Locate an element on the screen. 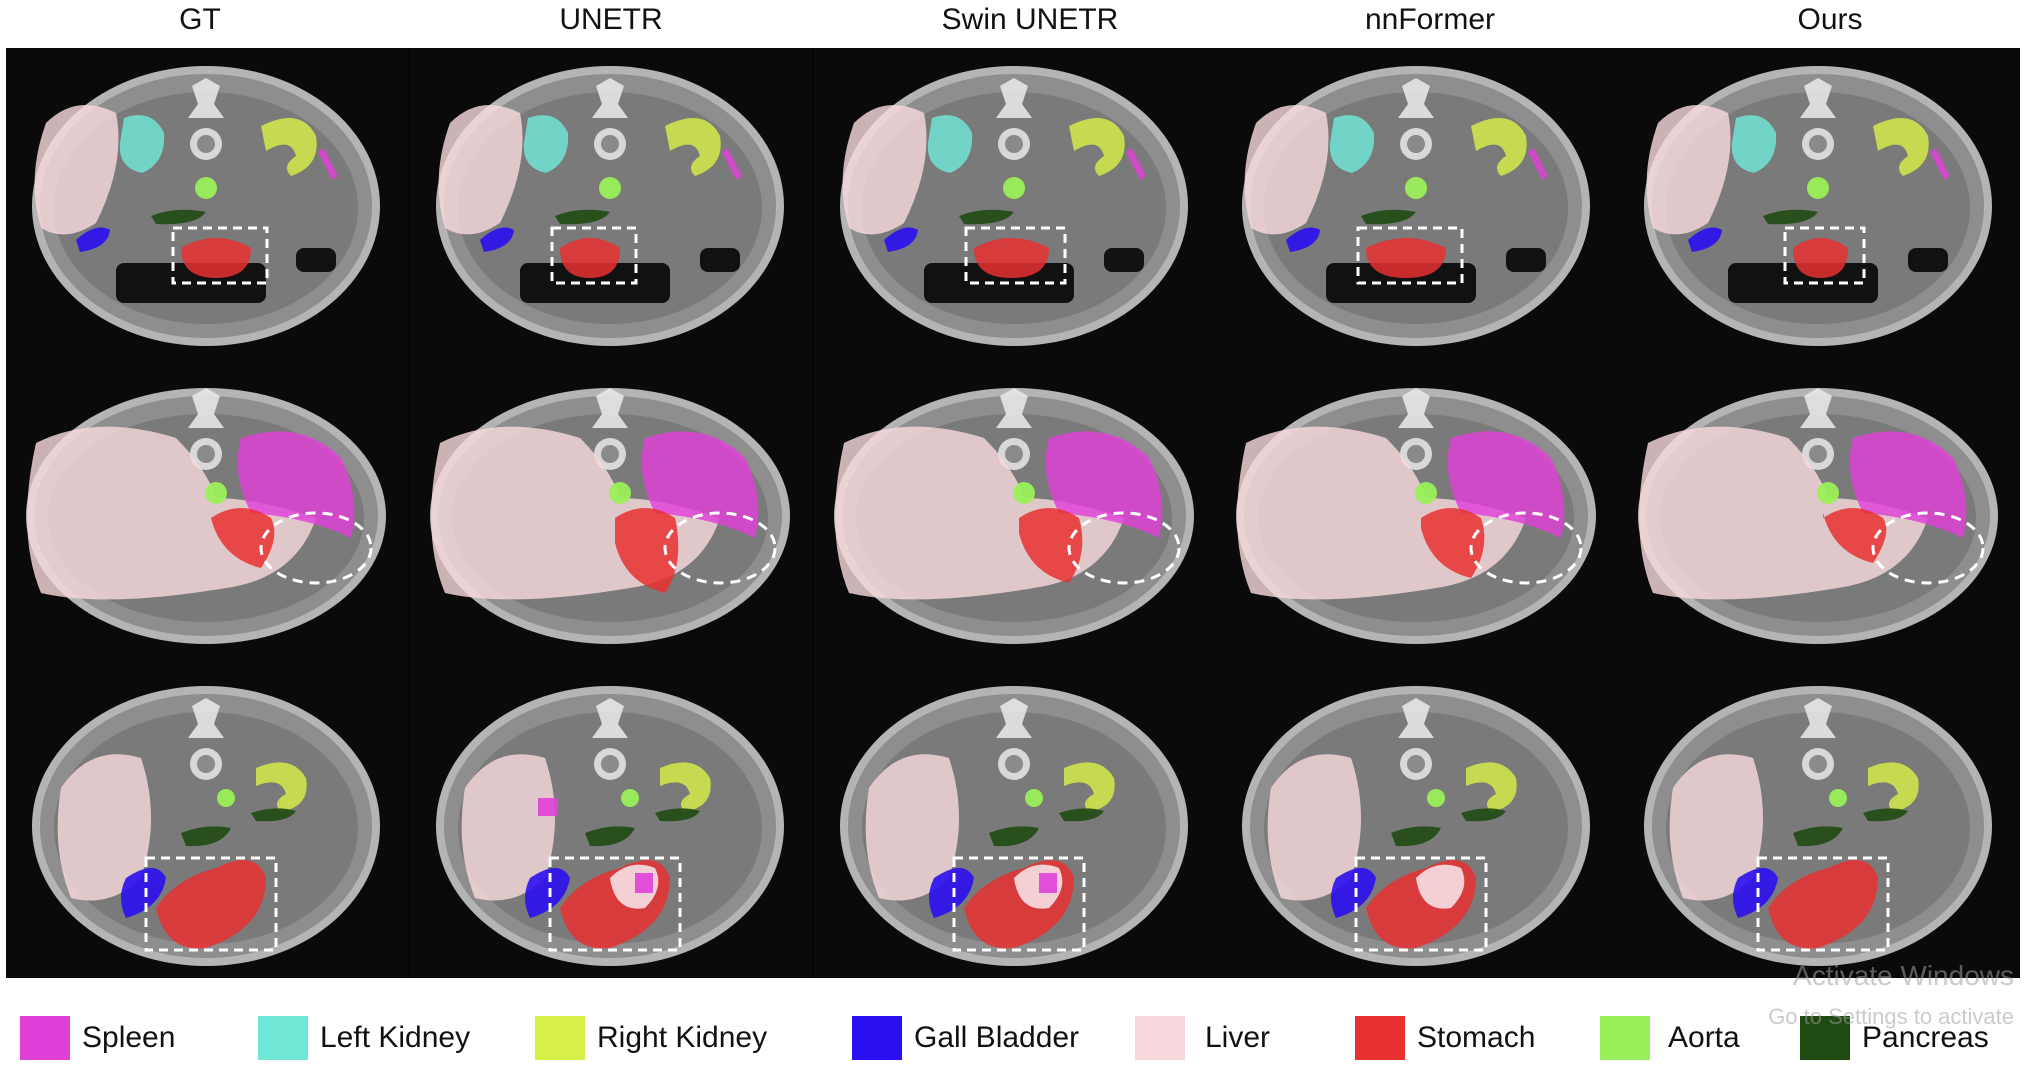 The image size is (2026, 1066). column-title-unetr: UNETR is located at coordinates (611, 19).